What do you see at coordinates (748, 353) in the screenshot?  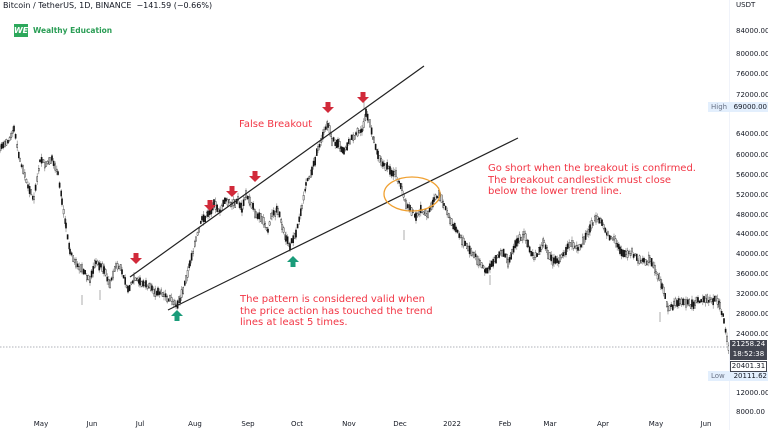 I see `bar-countdown: 18:52:38` at bounding box center [748, 353].